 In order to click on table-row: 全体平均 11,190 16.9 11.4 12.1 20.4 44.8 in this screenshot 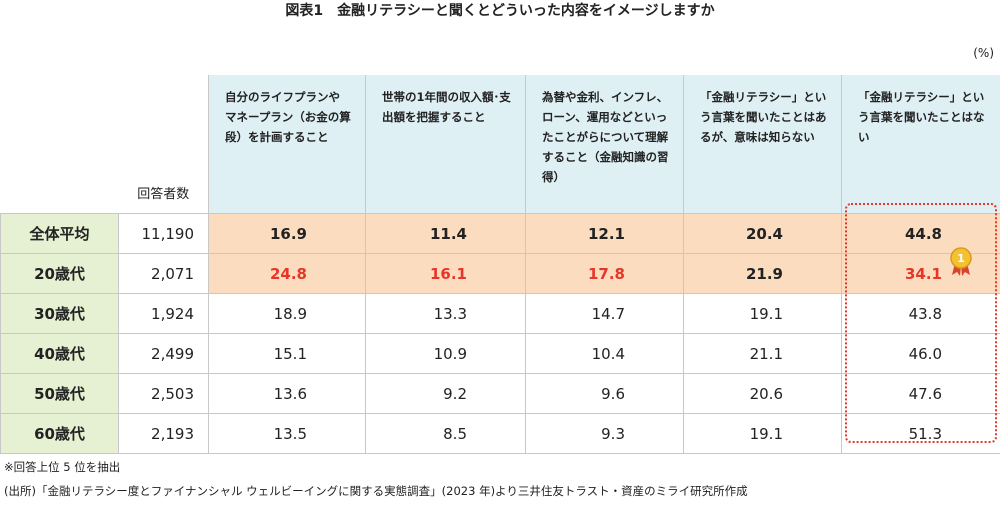, I will do `click(500, 233)`.